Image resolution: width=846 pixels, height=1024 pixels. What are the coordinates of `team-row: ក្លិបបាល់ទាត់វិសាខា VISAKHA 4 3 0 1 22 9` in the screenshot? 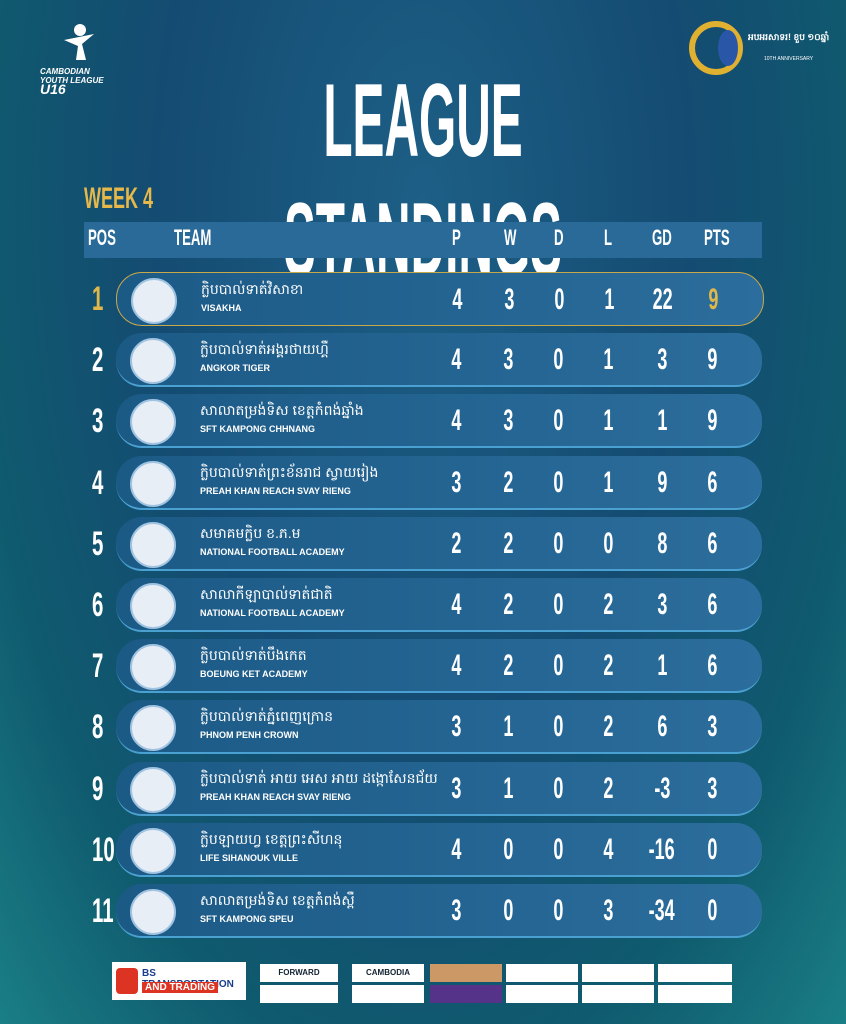 It's located at (440, 299).